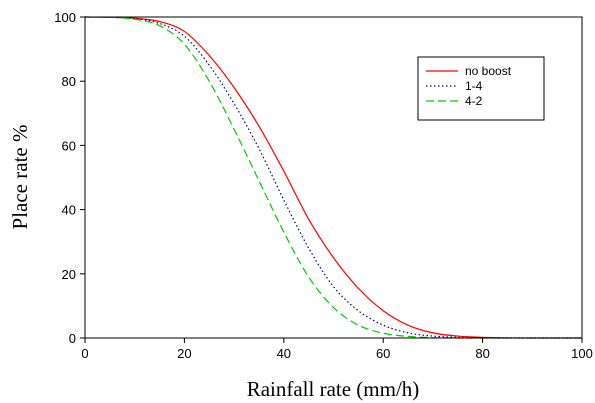  What do you see at coordinates (383, 353) in the screenshot?
I see `x-tick-label: 60` at bounding box center [383, 353].